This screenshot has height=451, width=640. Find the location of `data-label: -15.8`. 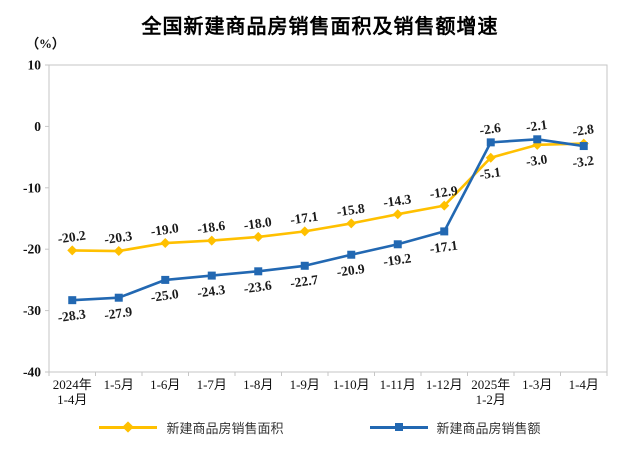

data-label: -15.8 is located at coordinates (351, 210).